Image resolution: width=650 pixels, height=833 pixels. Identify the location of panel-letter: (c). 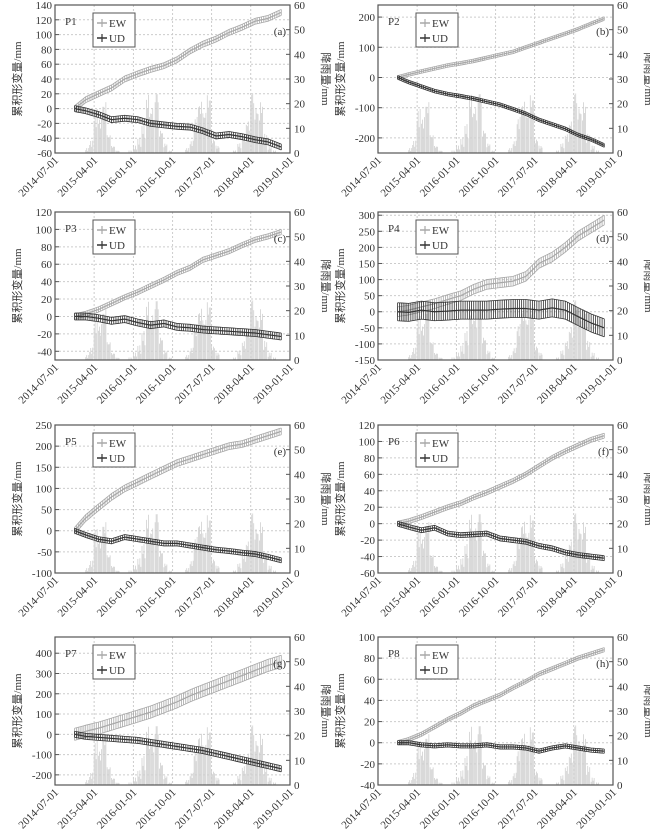
(280, 239).